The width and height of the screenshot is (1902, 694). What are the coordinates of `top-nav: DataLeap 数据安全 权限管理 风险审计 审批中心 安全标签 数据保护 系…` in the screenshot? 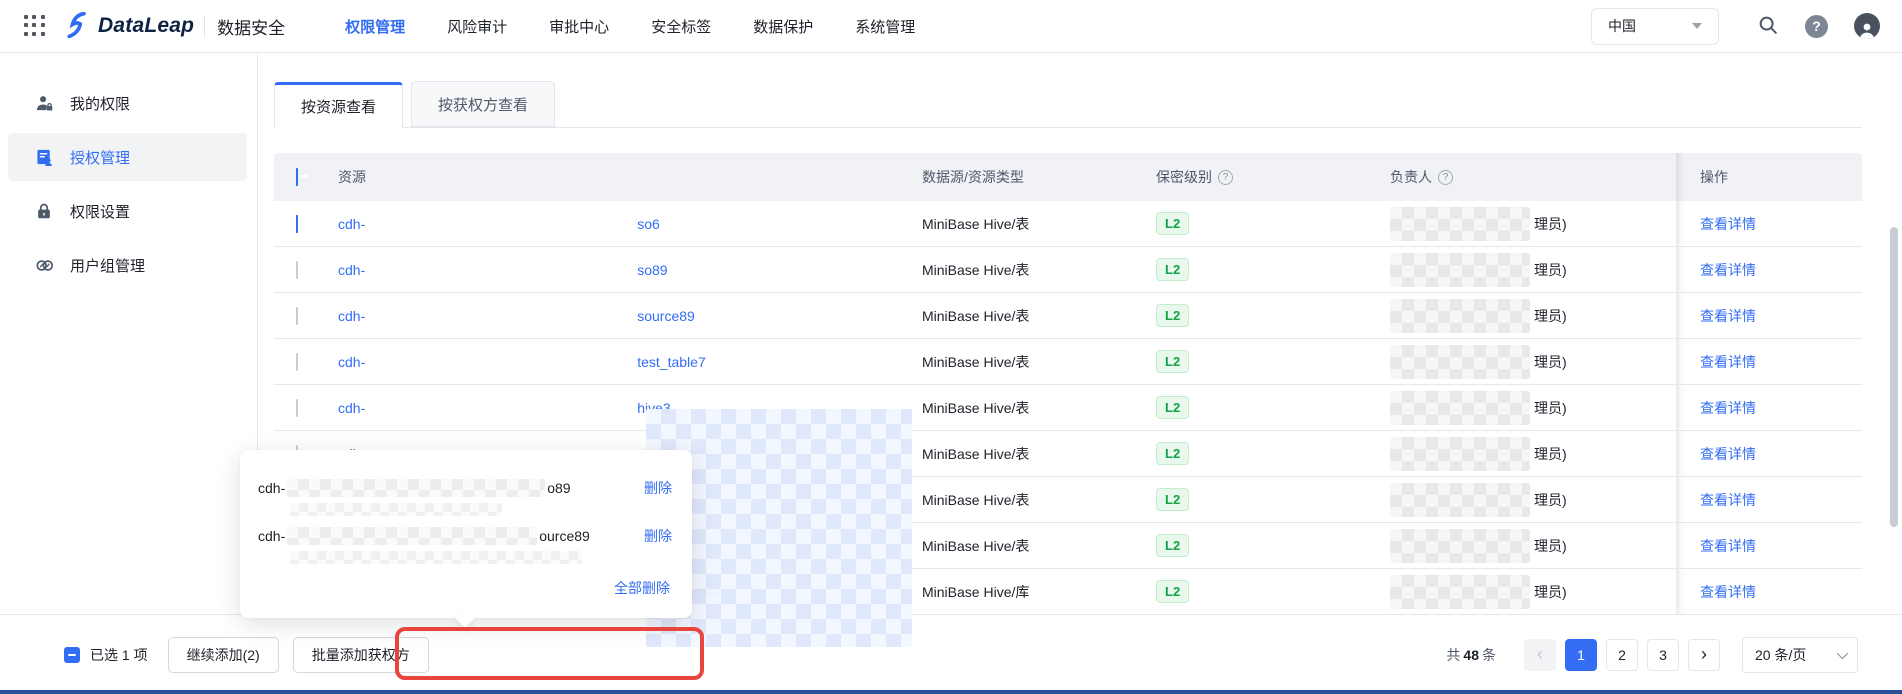 It's located at (951, 26).